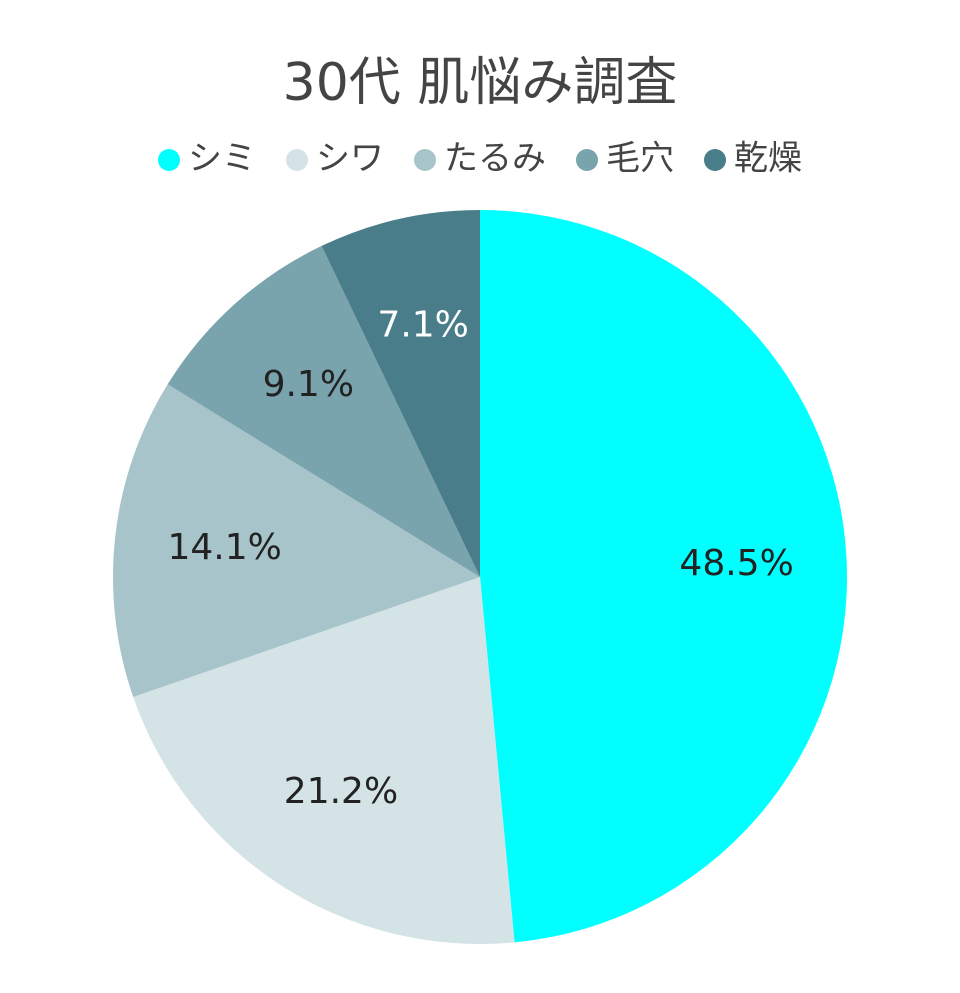 The image size is (960, 993). I want to click on legend-item: シミ, so click(207, 159).